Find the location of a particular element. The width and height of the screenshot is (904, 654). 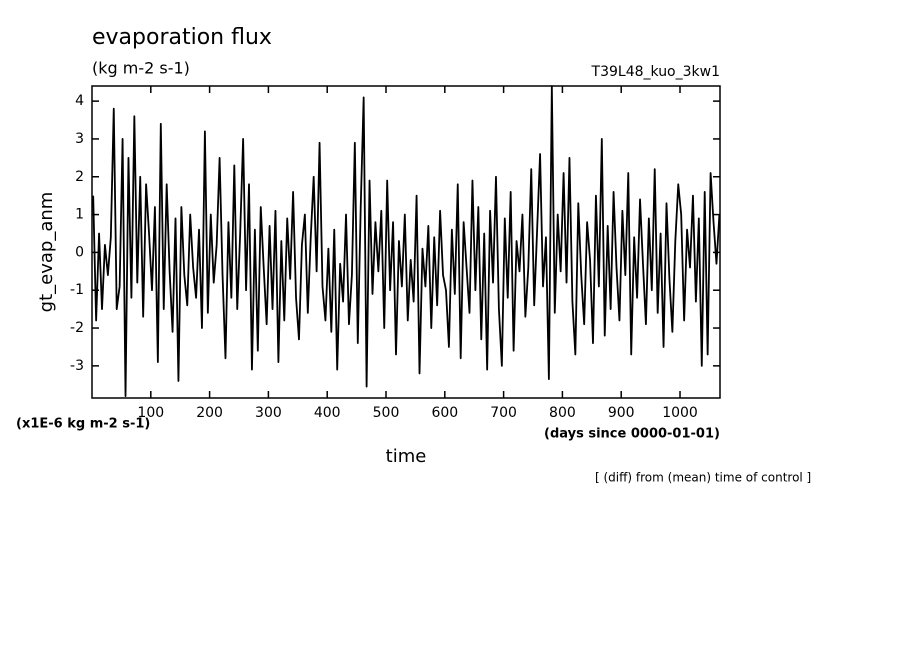

y-unit: (x1E-6 kg m-2 s-1) is located at coordinates (83, 424).